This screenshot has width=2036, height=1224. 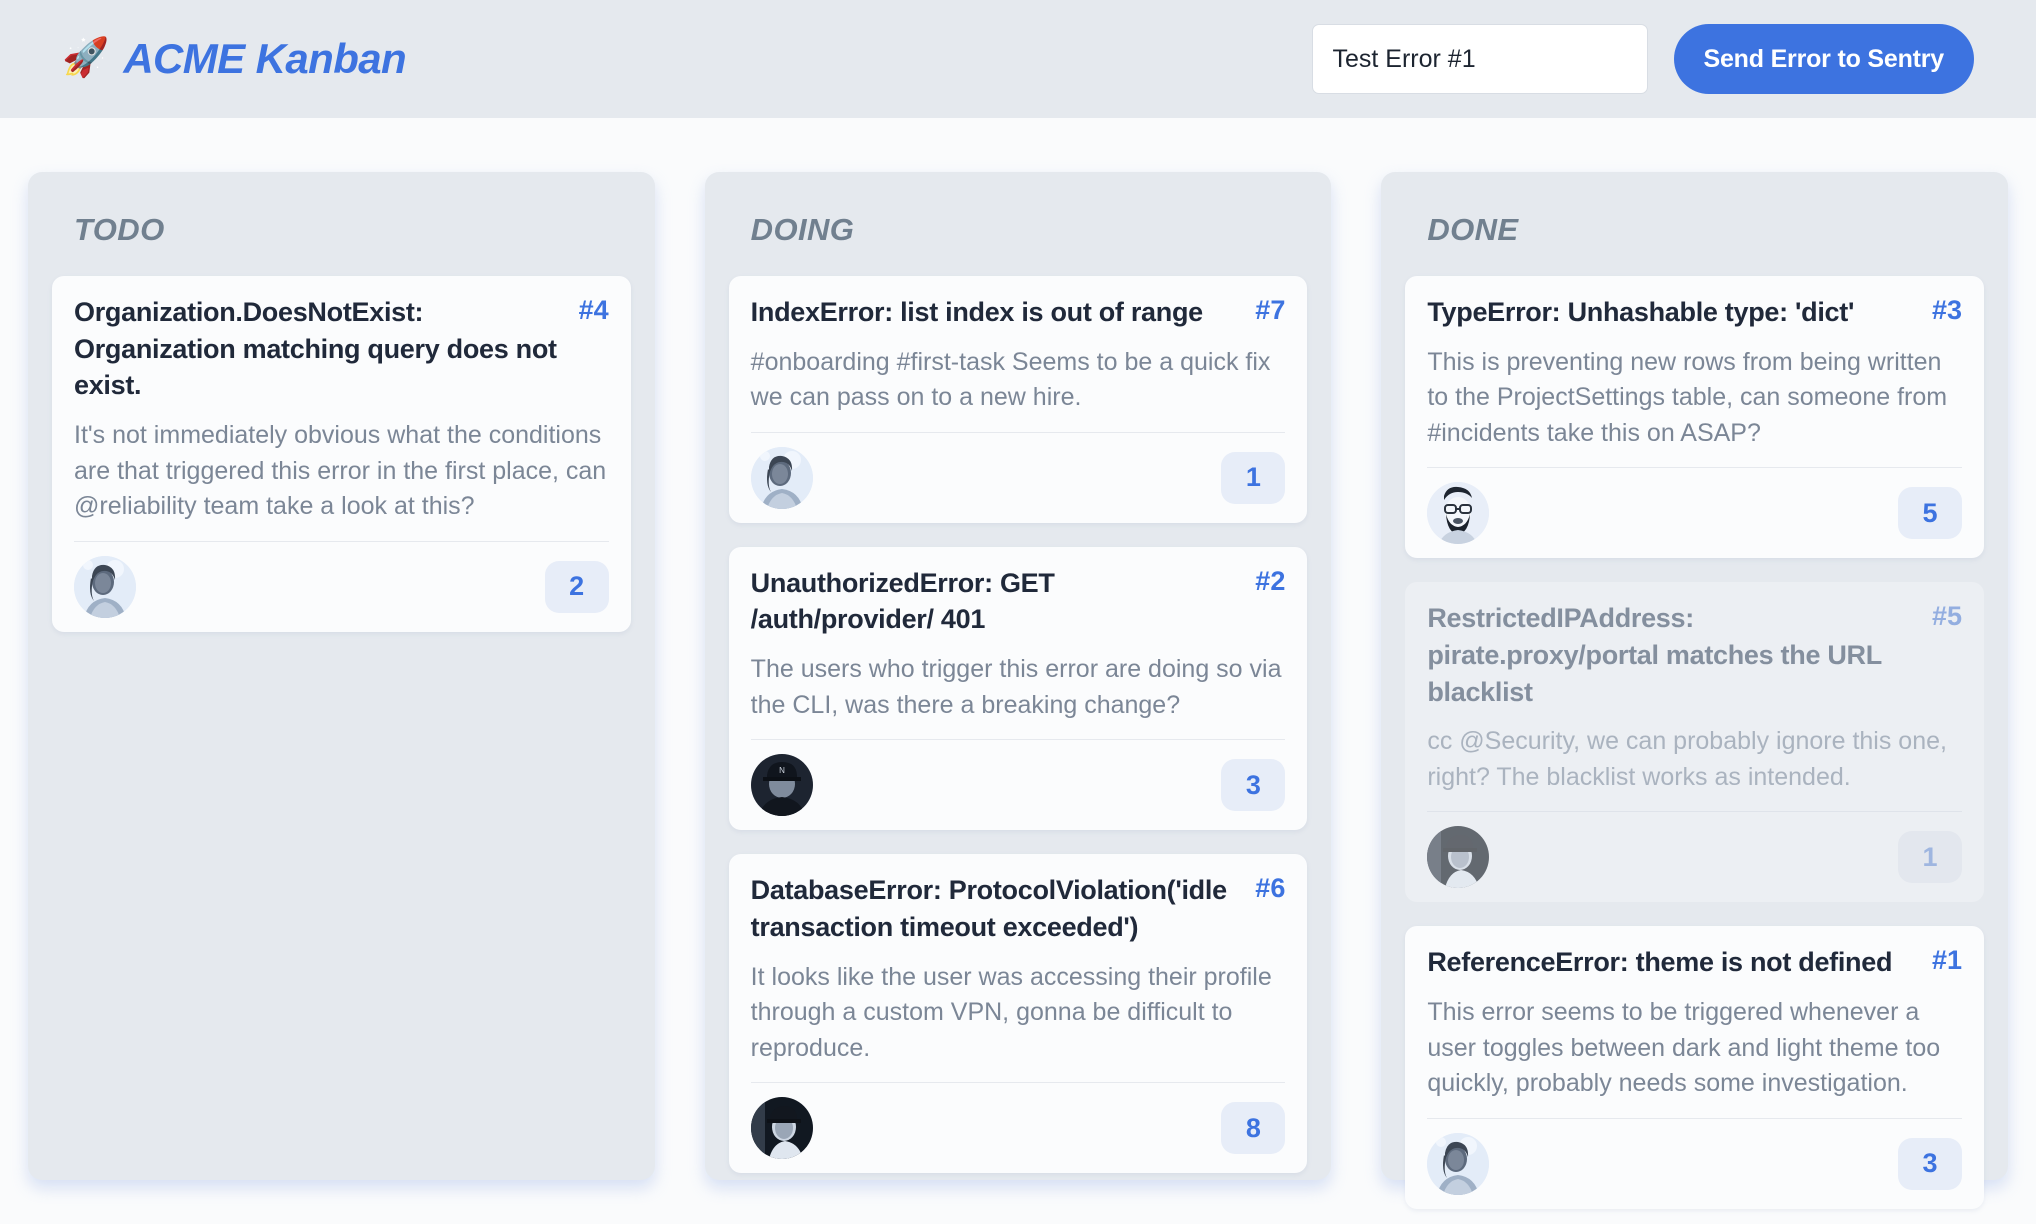 What do you see at coordinates (1947, 616) in the screenshot?
I see `card-number: #5` at bounding box center [1947, 616].